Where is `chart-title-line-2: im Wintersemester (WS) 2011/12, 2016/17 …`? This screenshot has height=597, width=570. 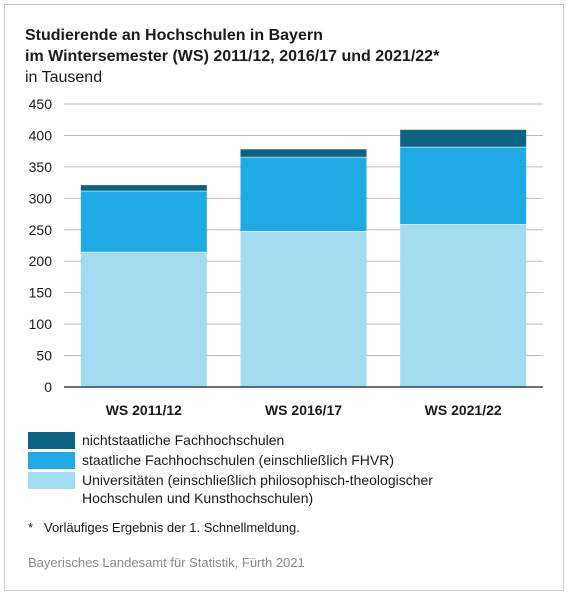
chart-title-line-2: im Wintersemester (WS) 2011/12, 2016/17 … is located at coordinates (232, 56).